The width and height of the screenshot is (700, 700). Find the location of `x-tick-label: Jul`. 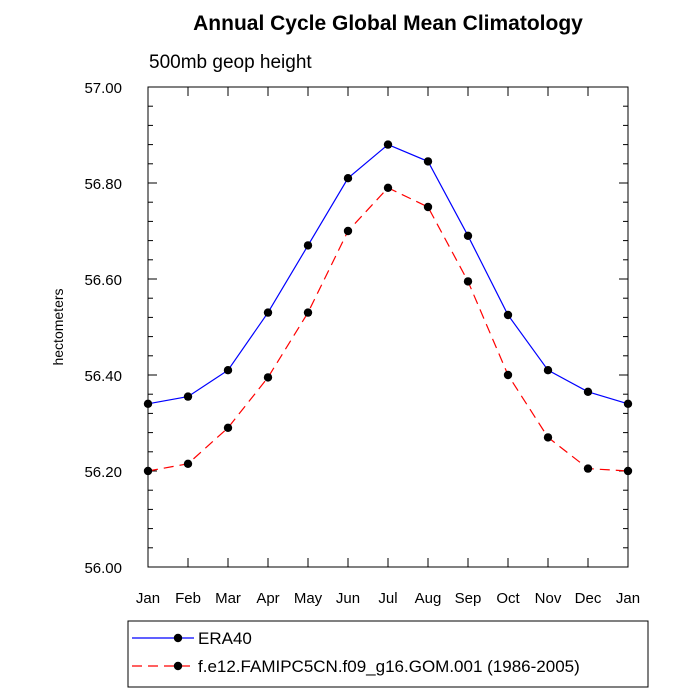

x-tick-label: Jul is located at coordinates (387, 598).